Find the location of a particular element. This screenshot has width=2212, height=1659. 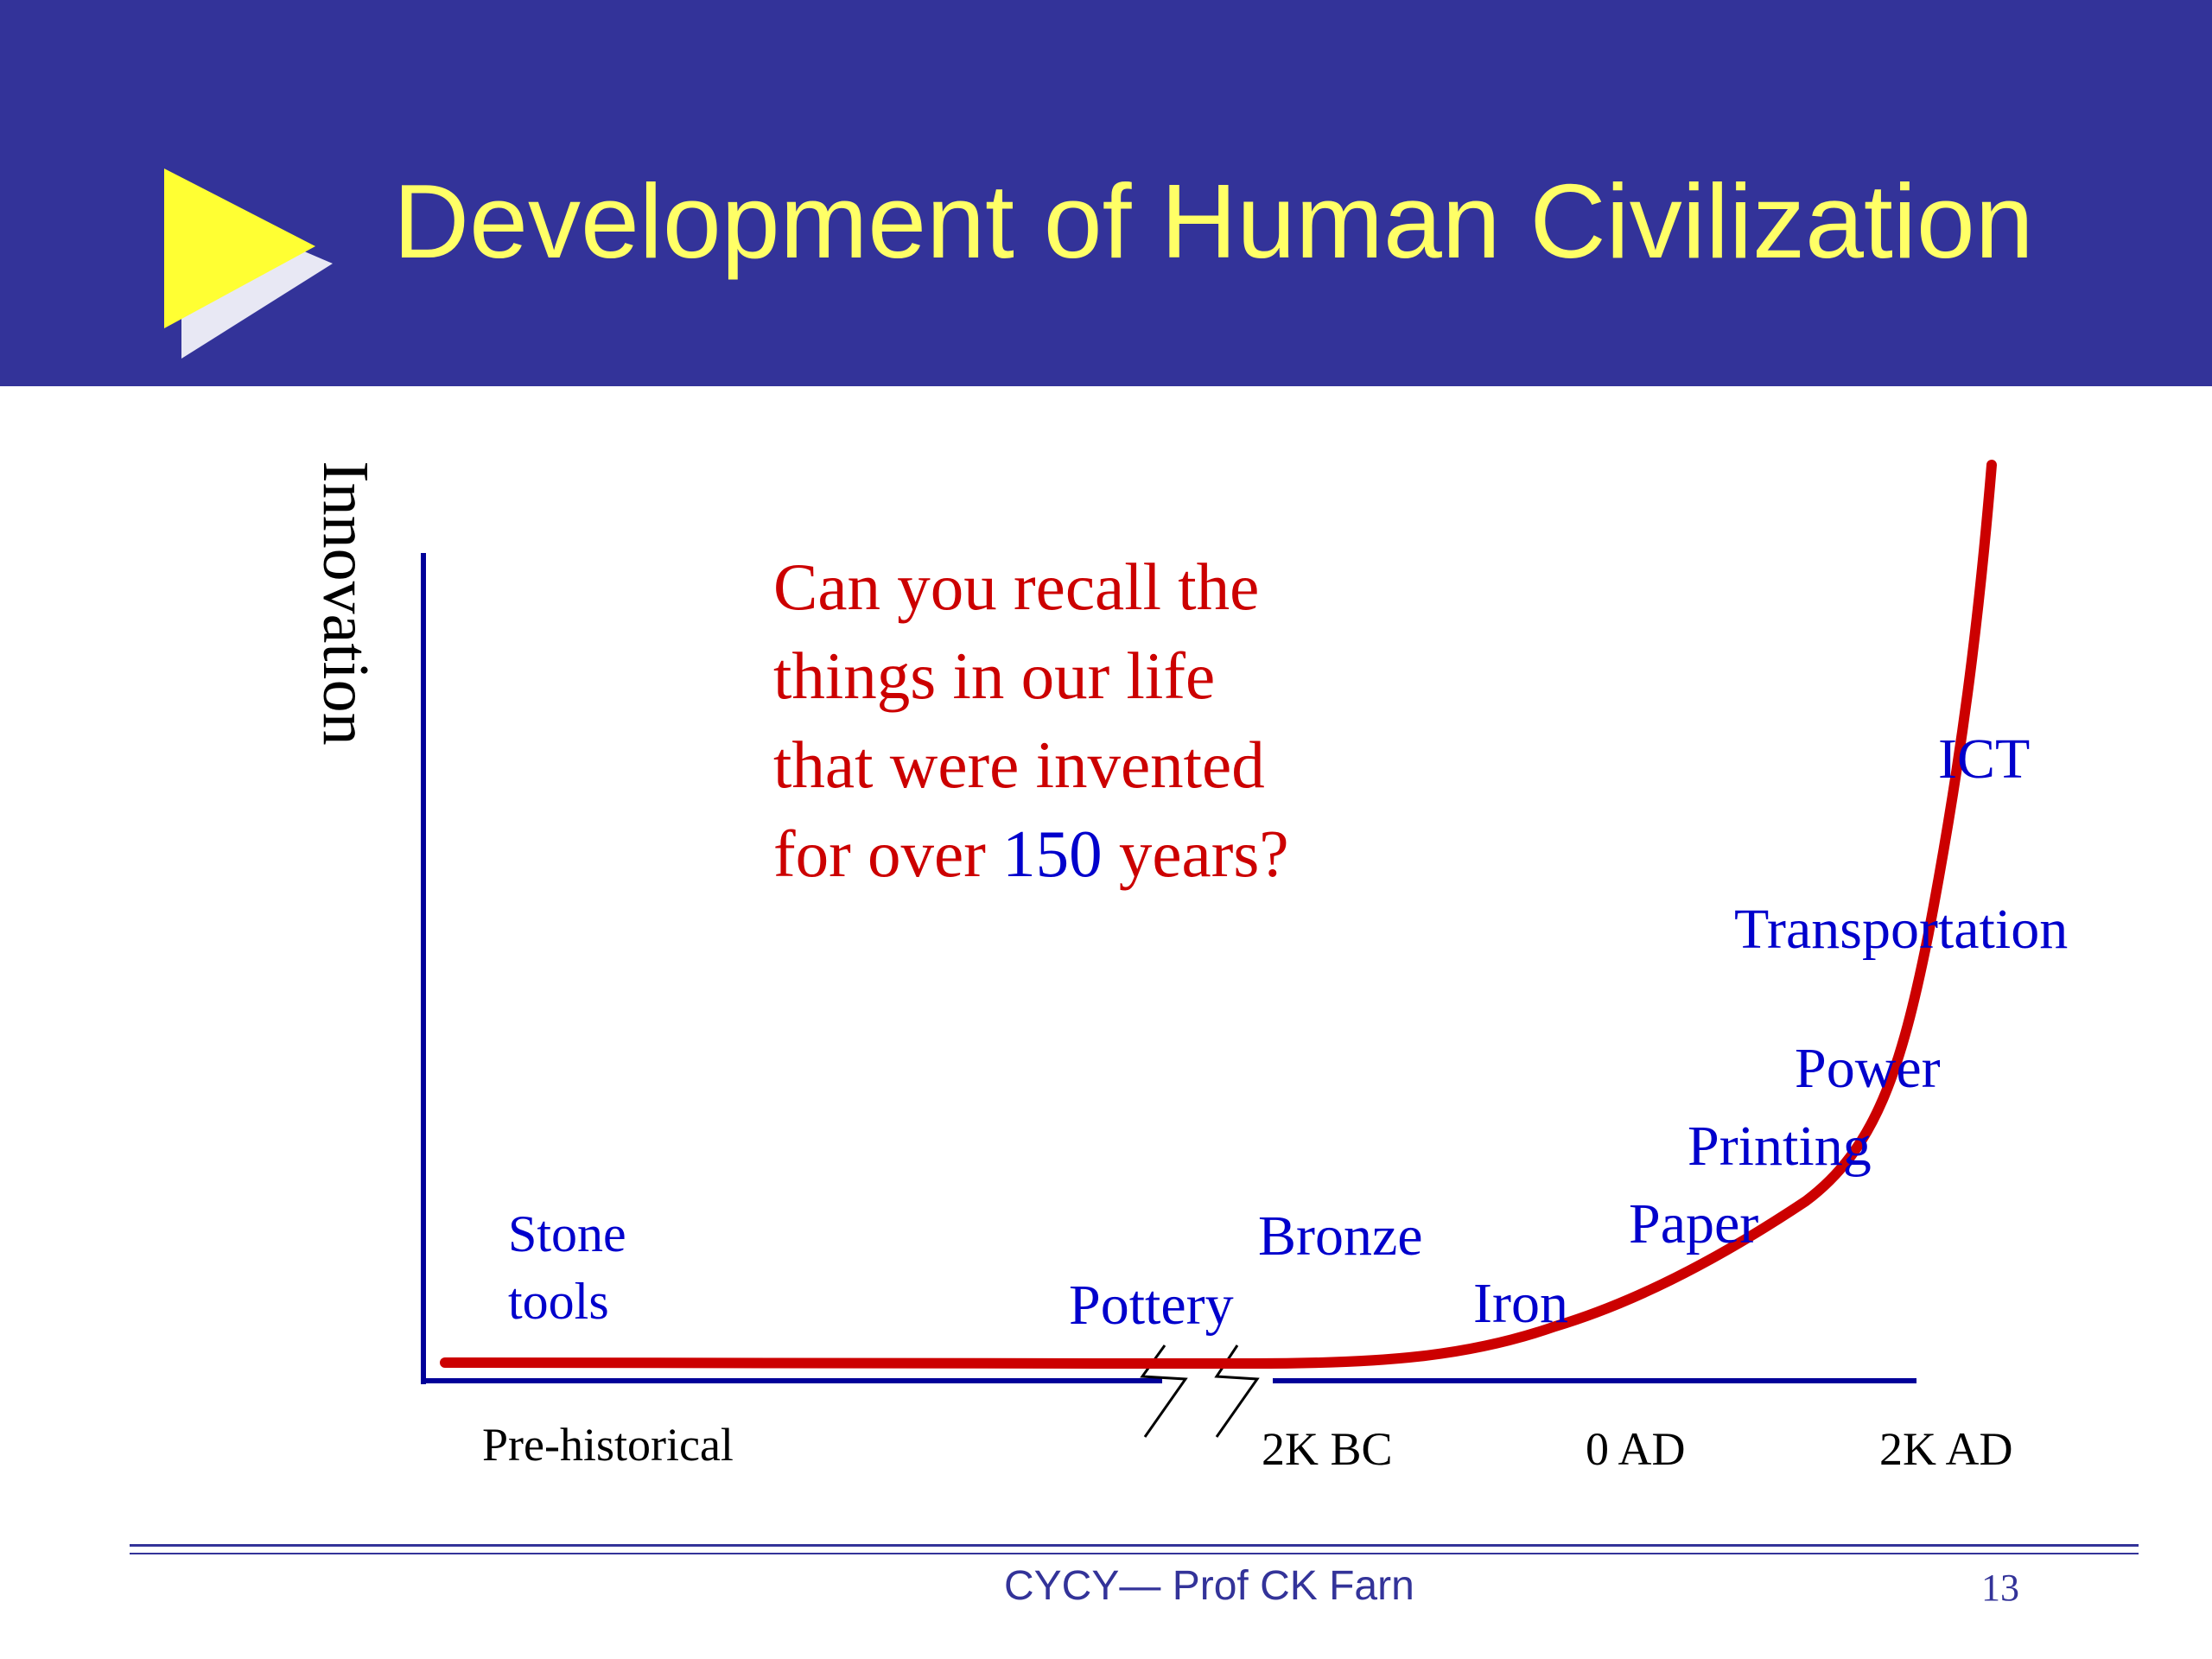

x-tick-2k-bc: 2K BC is located at coordinates (1327, 1449).